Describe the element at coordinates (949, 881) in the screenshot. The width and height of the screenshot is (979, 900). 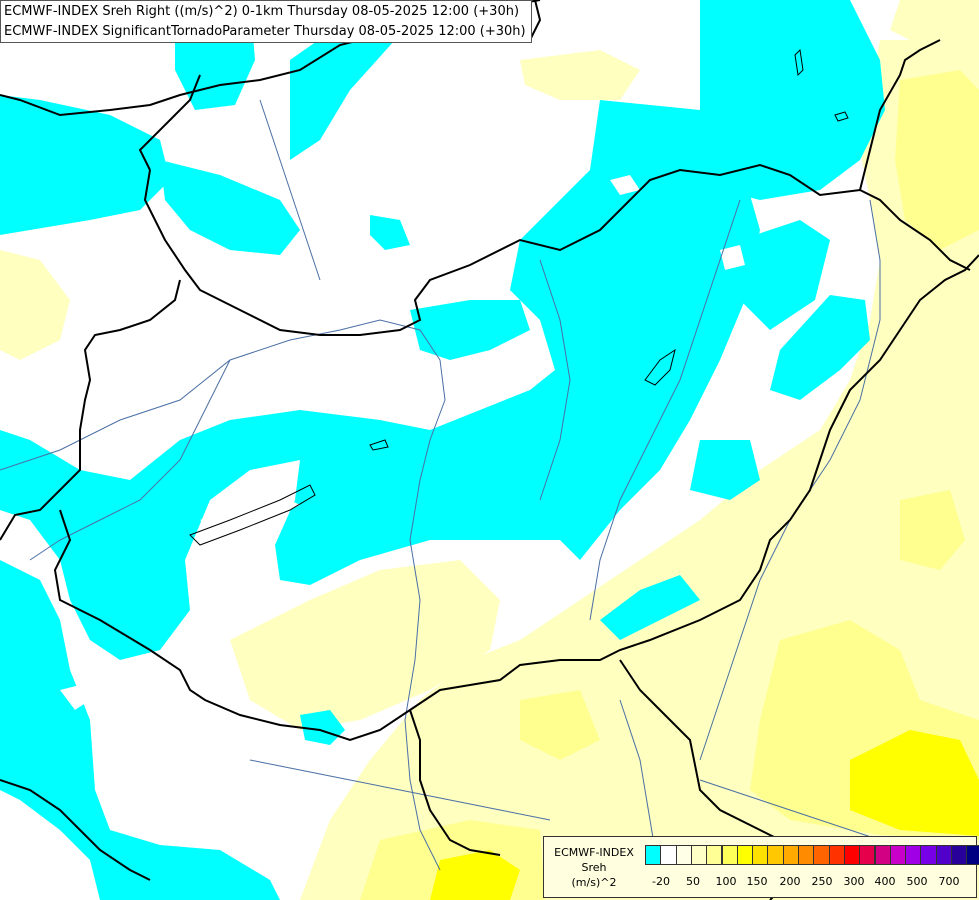
I see `legend-tick-label: 700` at that location.